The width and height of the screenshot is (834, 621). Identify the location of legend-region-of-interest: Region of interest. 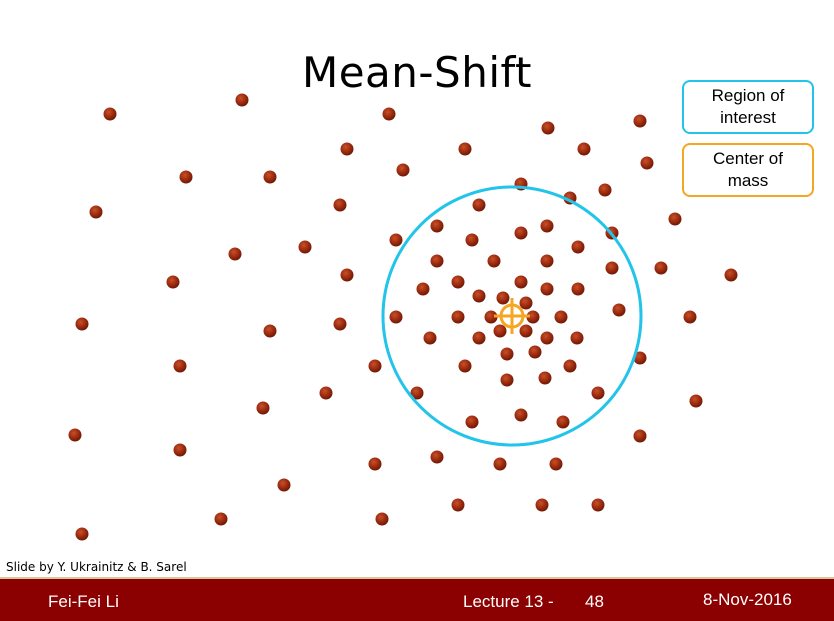
(748, 107).